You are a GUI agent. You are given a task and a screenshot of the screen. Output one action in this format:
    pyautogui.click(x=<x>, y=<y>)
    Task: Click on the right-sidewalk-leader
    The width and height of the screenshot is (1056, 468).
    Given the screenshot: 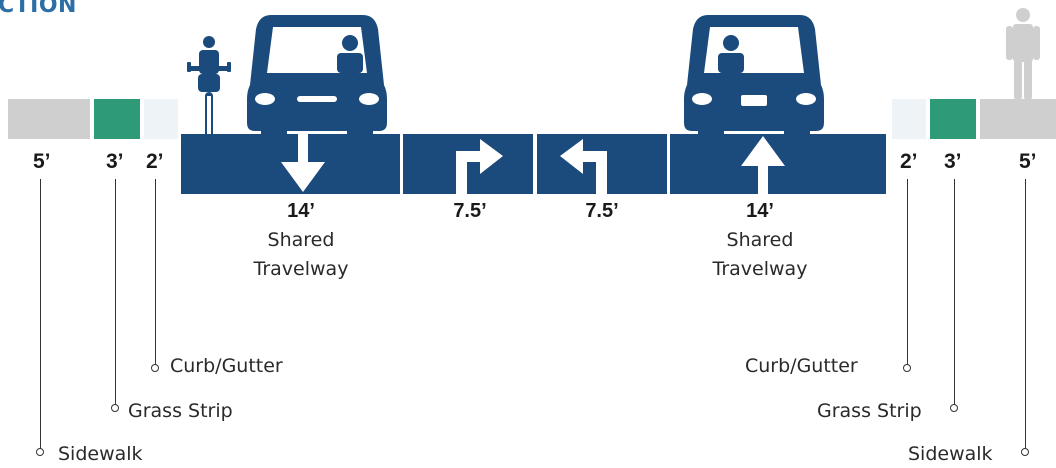 What is the action you would take?
    pyautogui.click(x=1025, y=314)
    